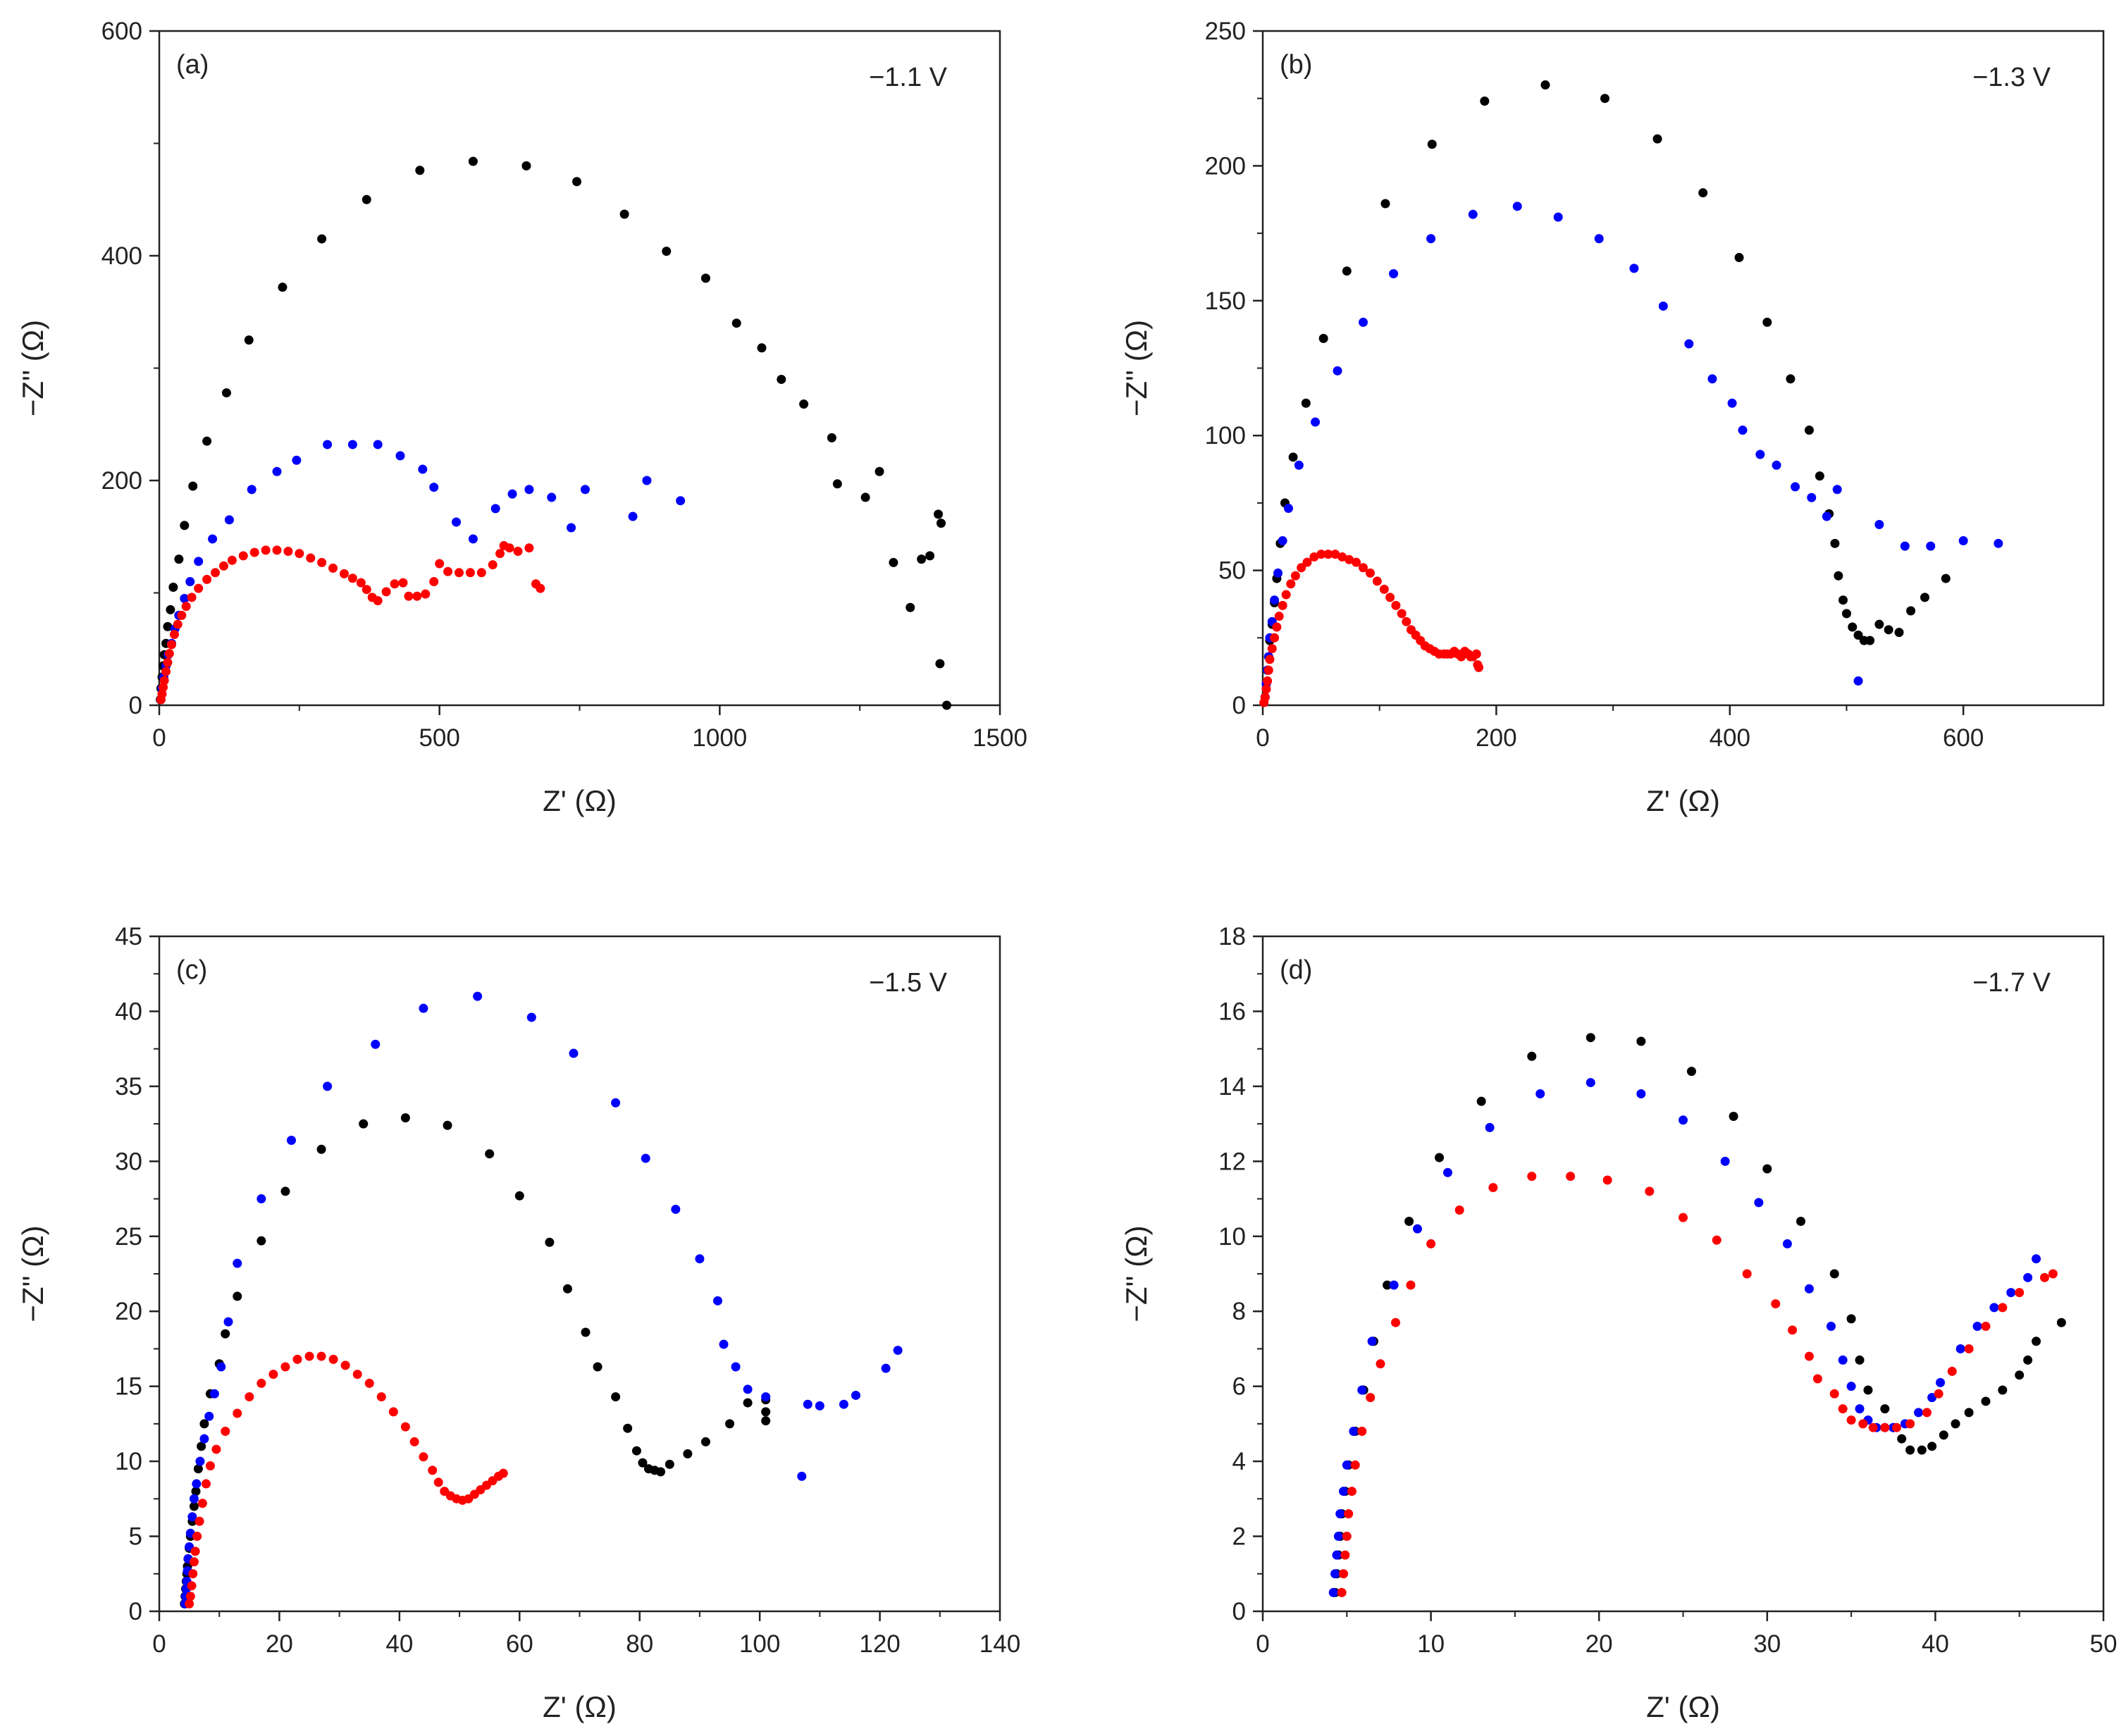  What do you see at coordinates (1605, 391) in the screenshot?
I see `series-black` at bounding box center [1605, 391].